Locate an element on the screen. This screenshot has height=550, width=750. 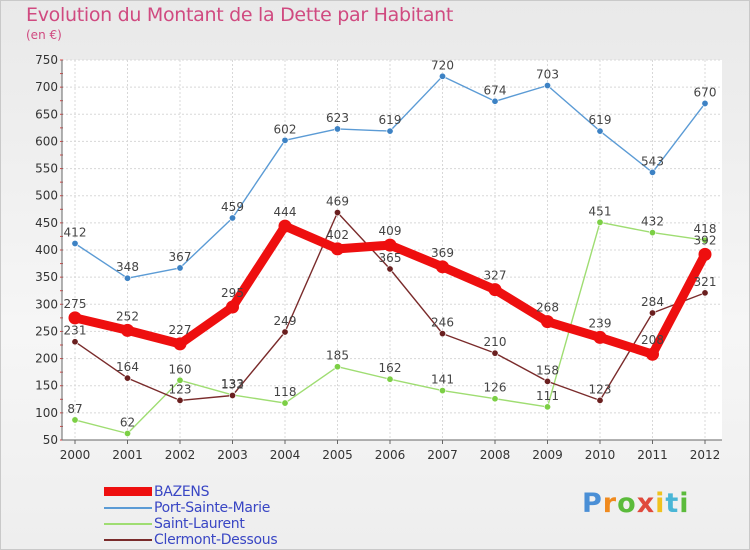
data-label-saint-laurent: 87 is located at coordinates (74, 409).